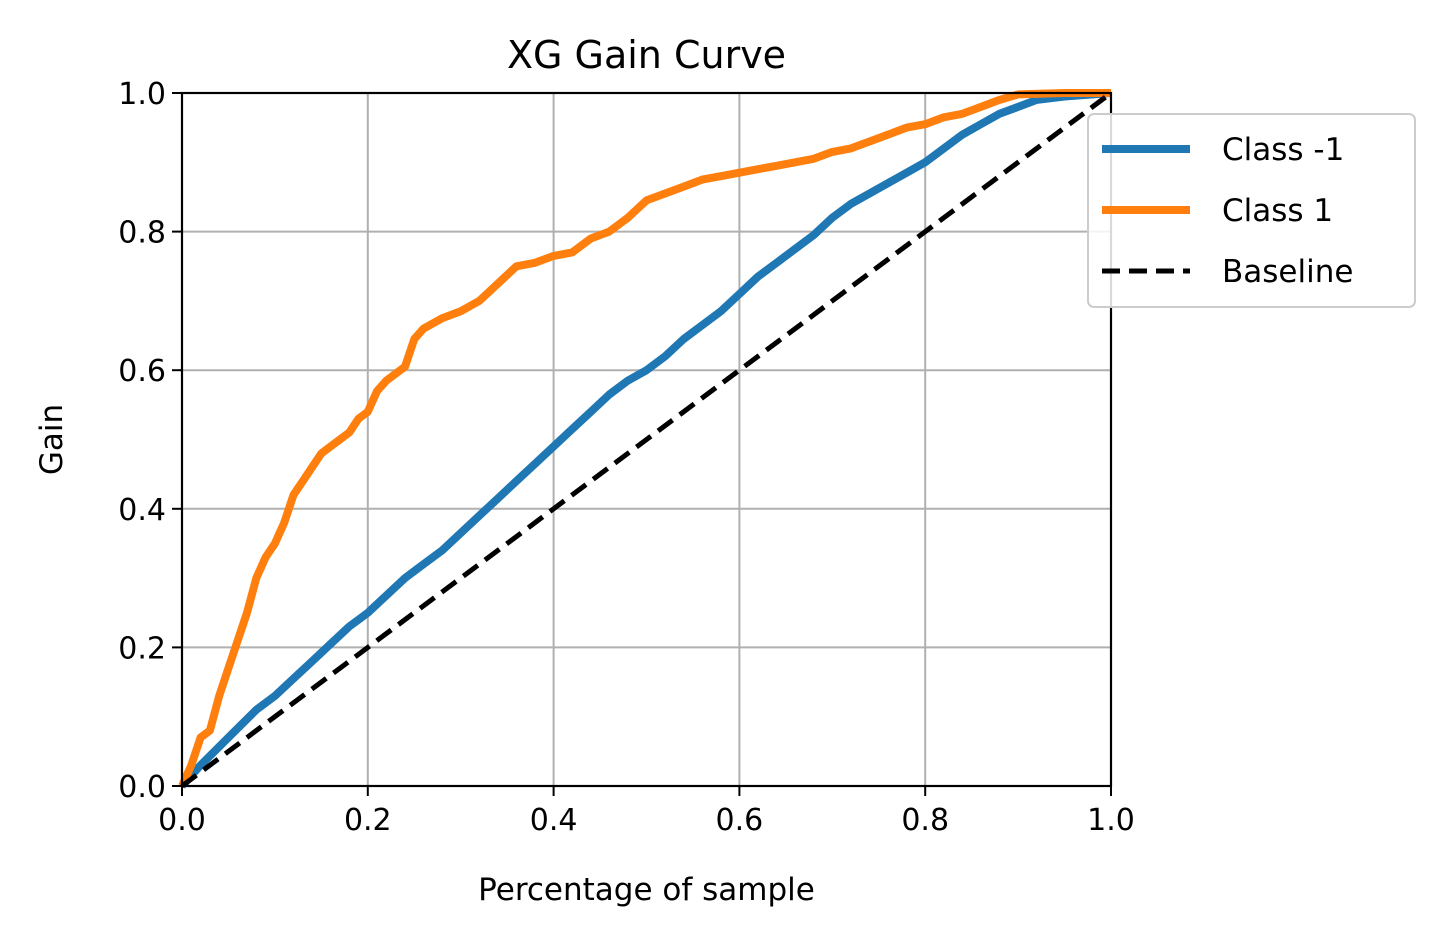 The image size is (1445, 941). What do you see at coordinates (1287, 272) in the screenshot?
I see `legend-label-baseline: Baseline` at bounding box center [1287, 272].